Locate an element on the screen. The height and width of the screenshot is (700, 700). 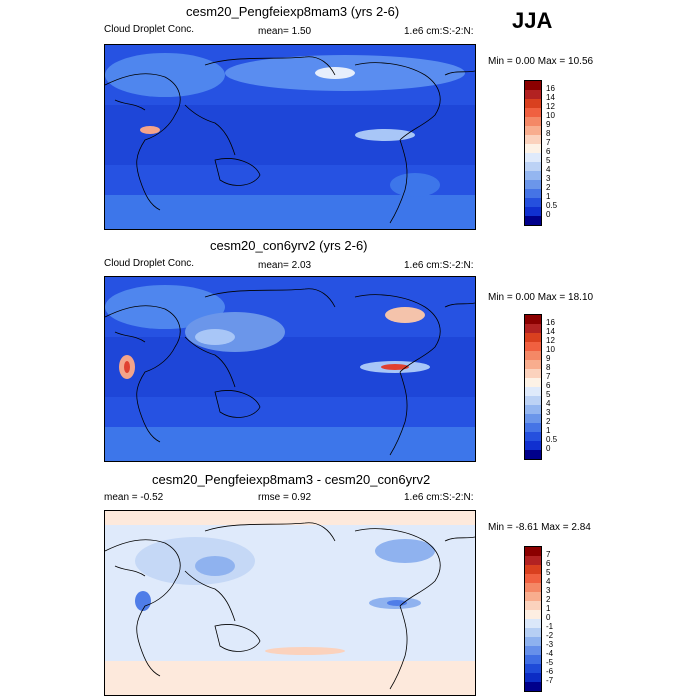
colorbar-tick-label: -5 is located at coordinates (550, 662).